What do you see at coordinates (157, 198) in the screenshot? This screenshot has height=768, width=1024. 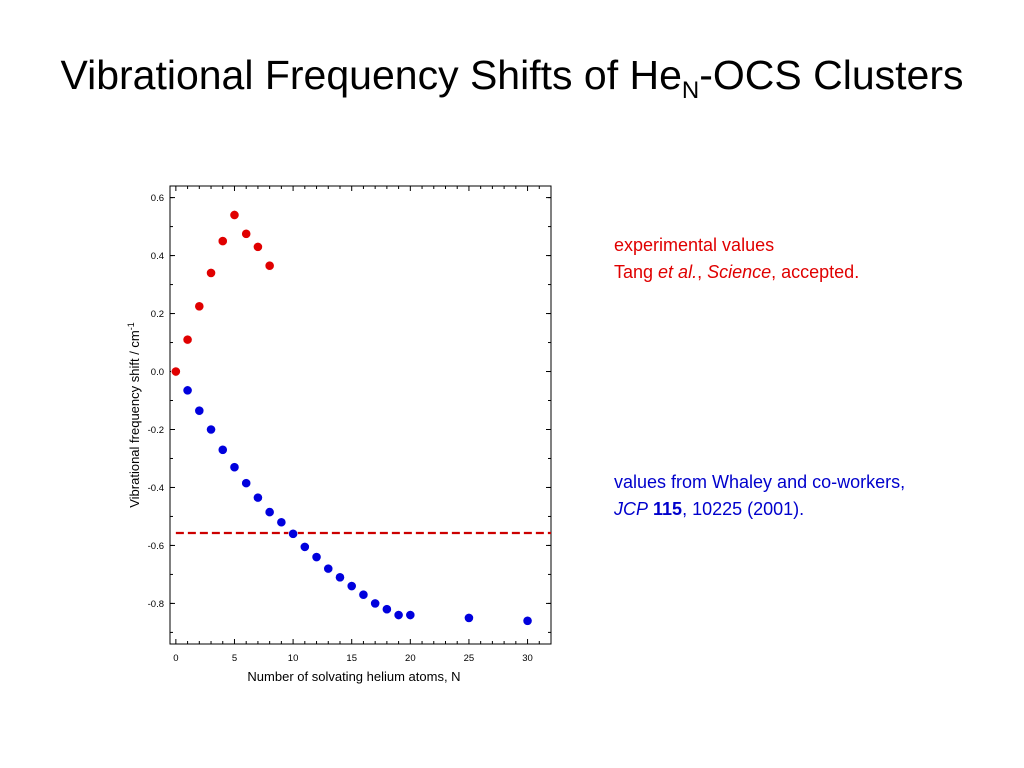 I see `y-tick-label: 0.6` at bounding box center [157, 198].